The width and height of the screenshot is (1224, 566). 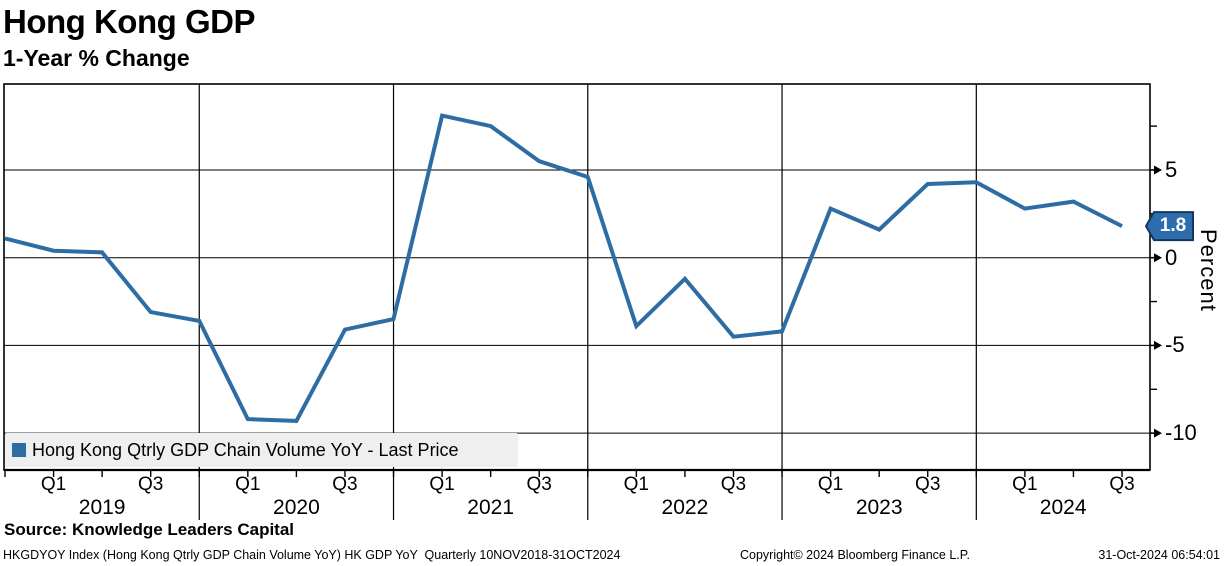 What do you see at coordinates (1171, 257) in the screenshot?
I see `y-tick-label: 0` at bounding box center [1171, 257].